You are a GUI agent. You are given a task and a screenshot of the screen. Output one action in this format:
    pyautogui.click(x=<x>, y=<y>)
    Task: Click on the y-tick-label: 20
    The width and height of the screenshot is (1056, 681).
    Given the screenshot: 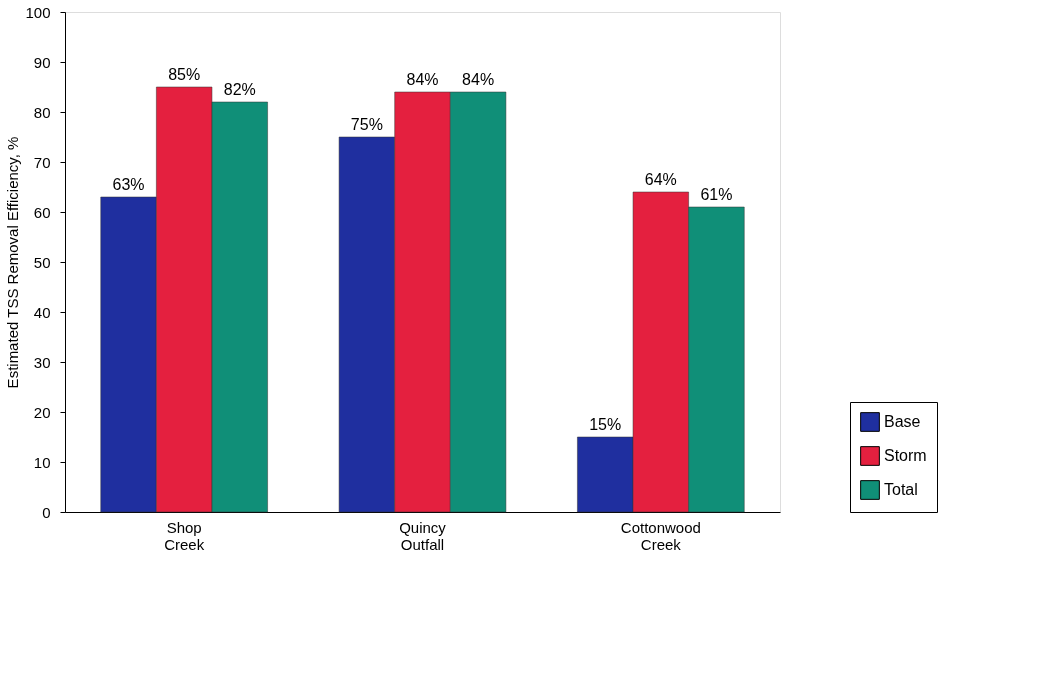 What is the action you would take?
    pyautogui.click(x=42, y=412)
    